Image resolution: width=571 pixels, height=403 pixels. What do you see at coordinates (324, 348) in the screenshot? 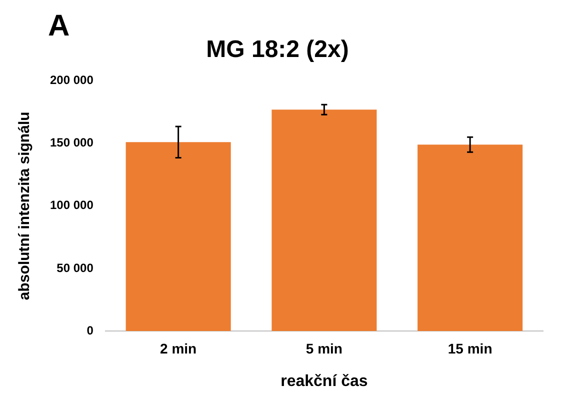
I see `x-tick-label: 5 min` at bounding box center [324, 348].